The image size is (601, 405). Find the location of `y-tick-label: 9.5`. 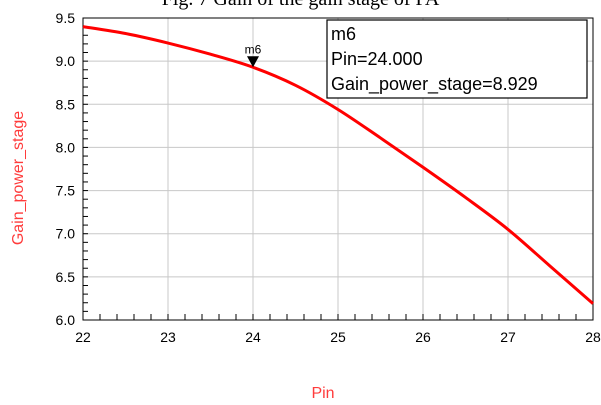

y-tick-label: 9.5 is located at coordinates (66, 18).